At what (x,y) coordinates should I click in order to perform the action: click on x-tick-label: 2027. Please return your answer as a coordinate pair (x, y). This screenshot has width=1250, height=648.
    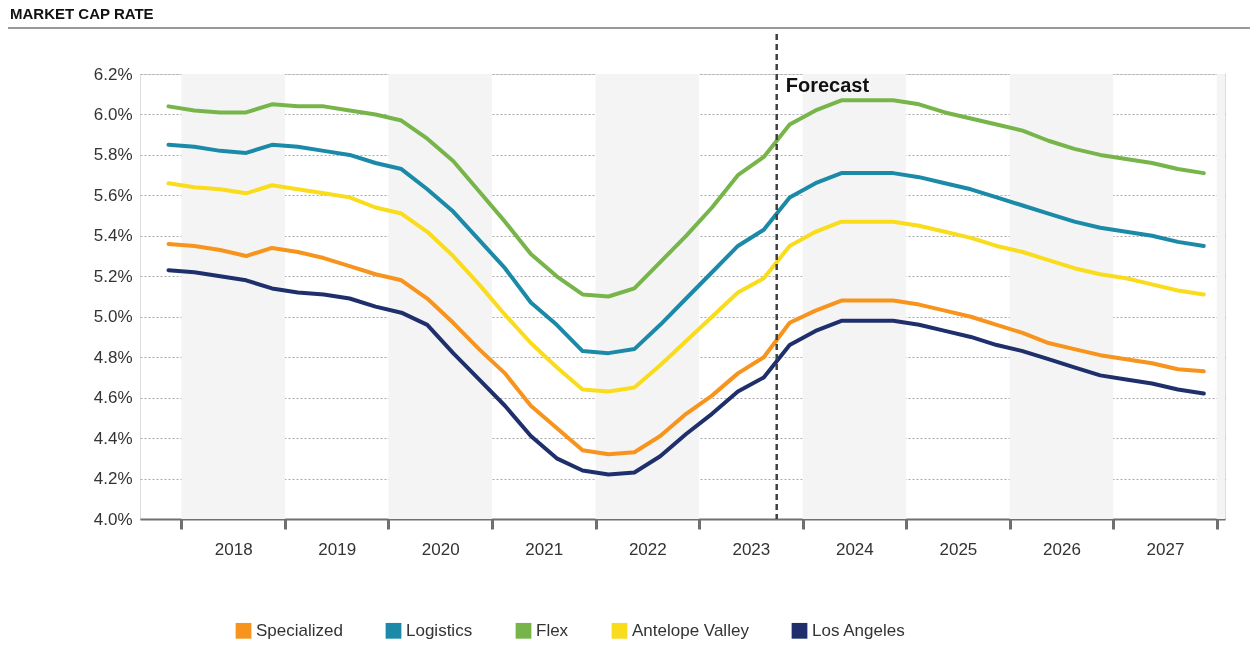
    Looking at the image, I should click on (1165, 549).